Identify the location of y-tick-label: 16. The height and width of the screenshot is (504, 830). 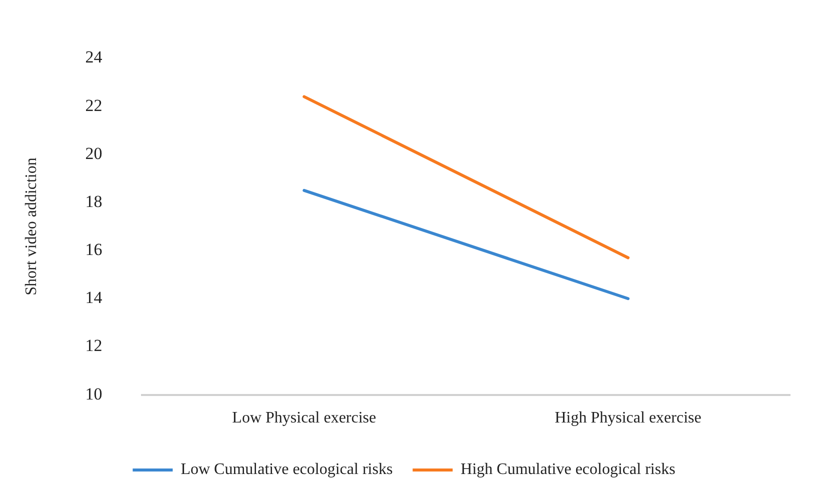
(93, 250).